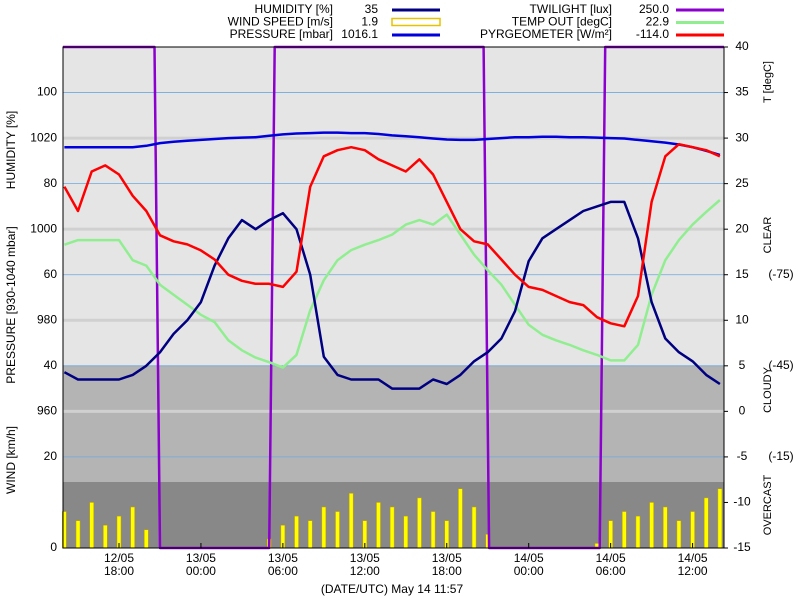 This screenshot has height=600, width=800. What do you see at coordinates (369, 22) in the screenshot?
I see `legend-value: 1.9` at bounding box center [369, 22].